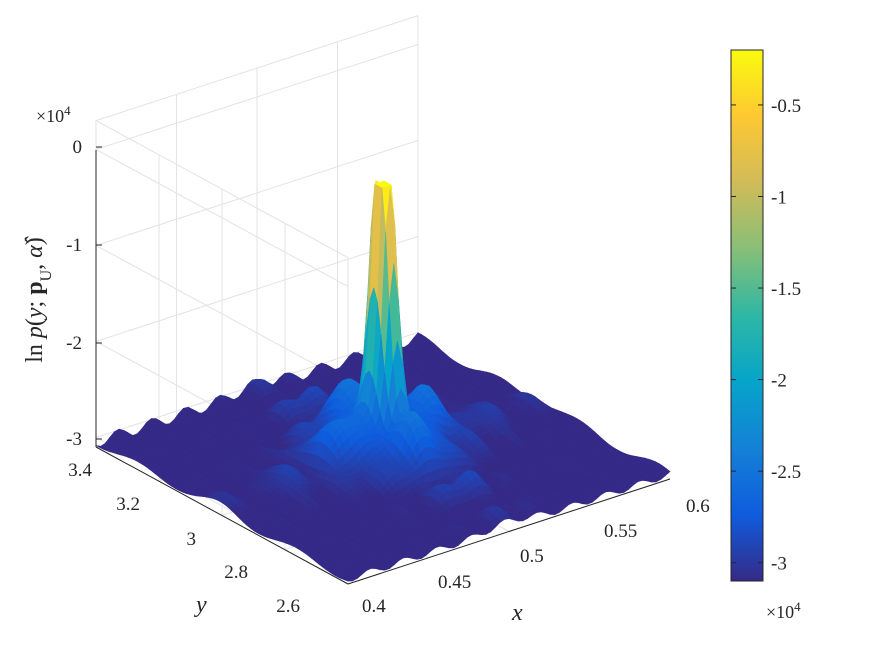 The image size is (875, 656). What do you see at coordinates (84, 293) in the screenshot?
I see `z-tick-labels: -3 -2 -1 0` at bounding box center [84, 293].